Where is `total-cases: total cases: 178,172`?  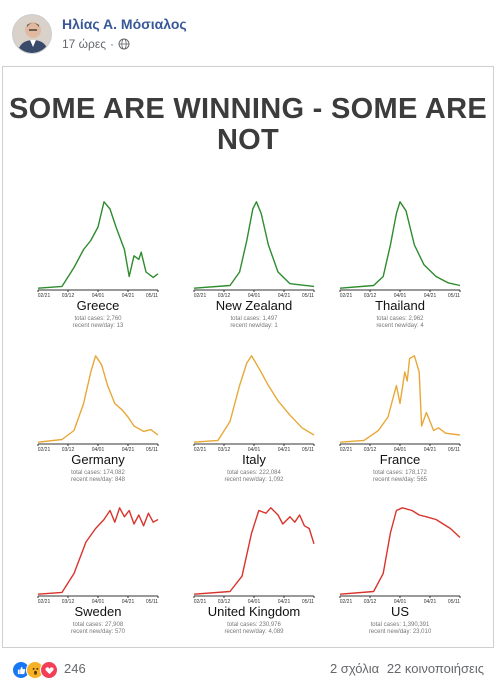 total-cases: total cases: 178,172 is located at coordinates (400, 473).